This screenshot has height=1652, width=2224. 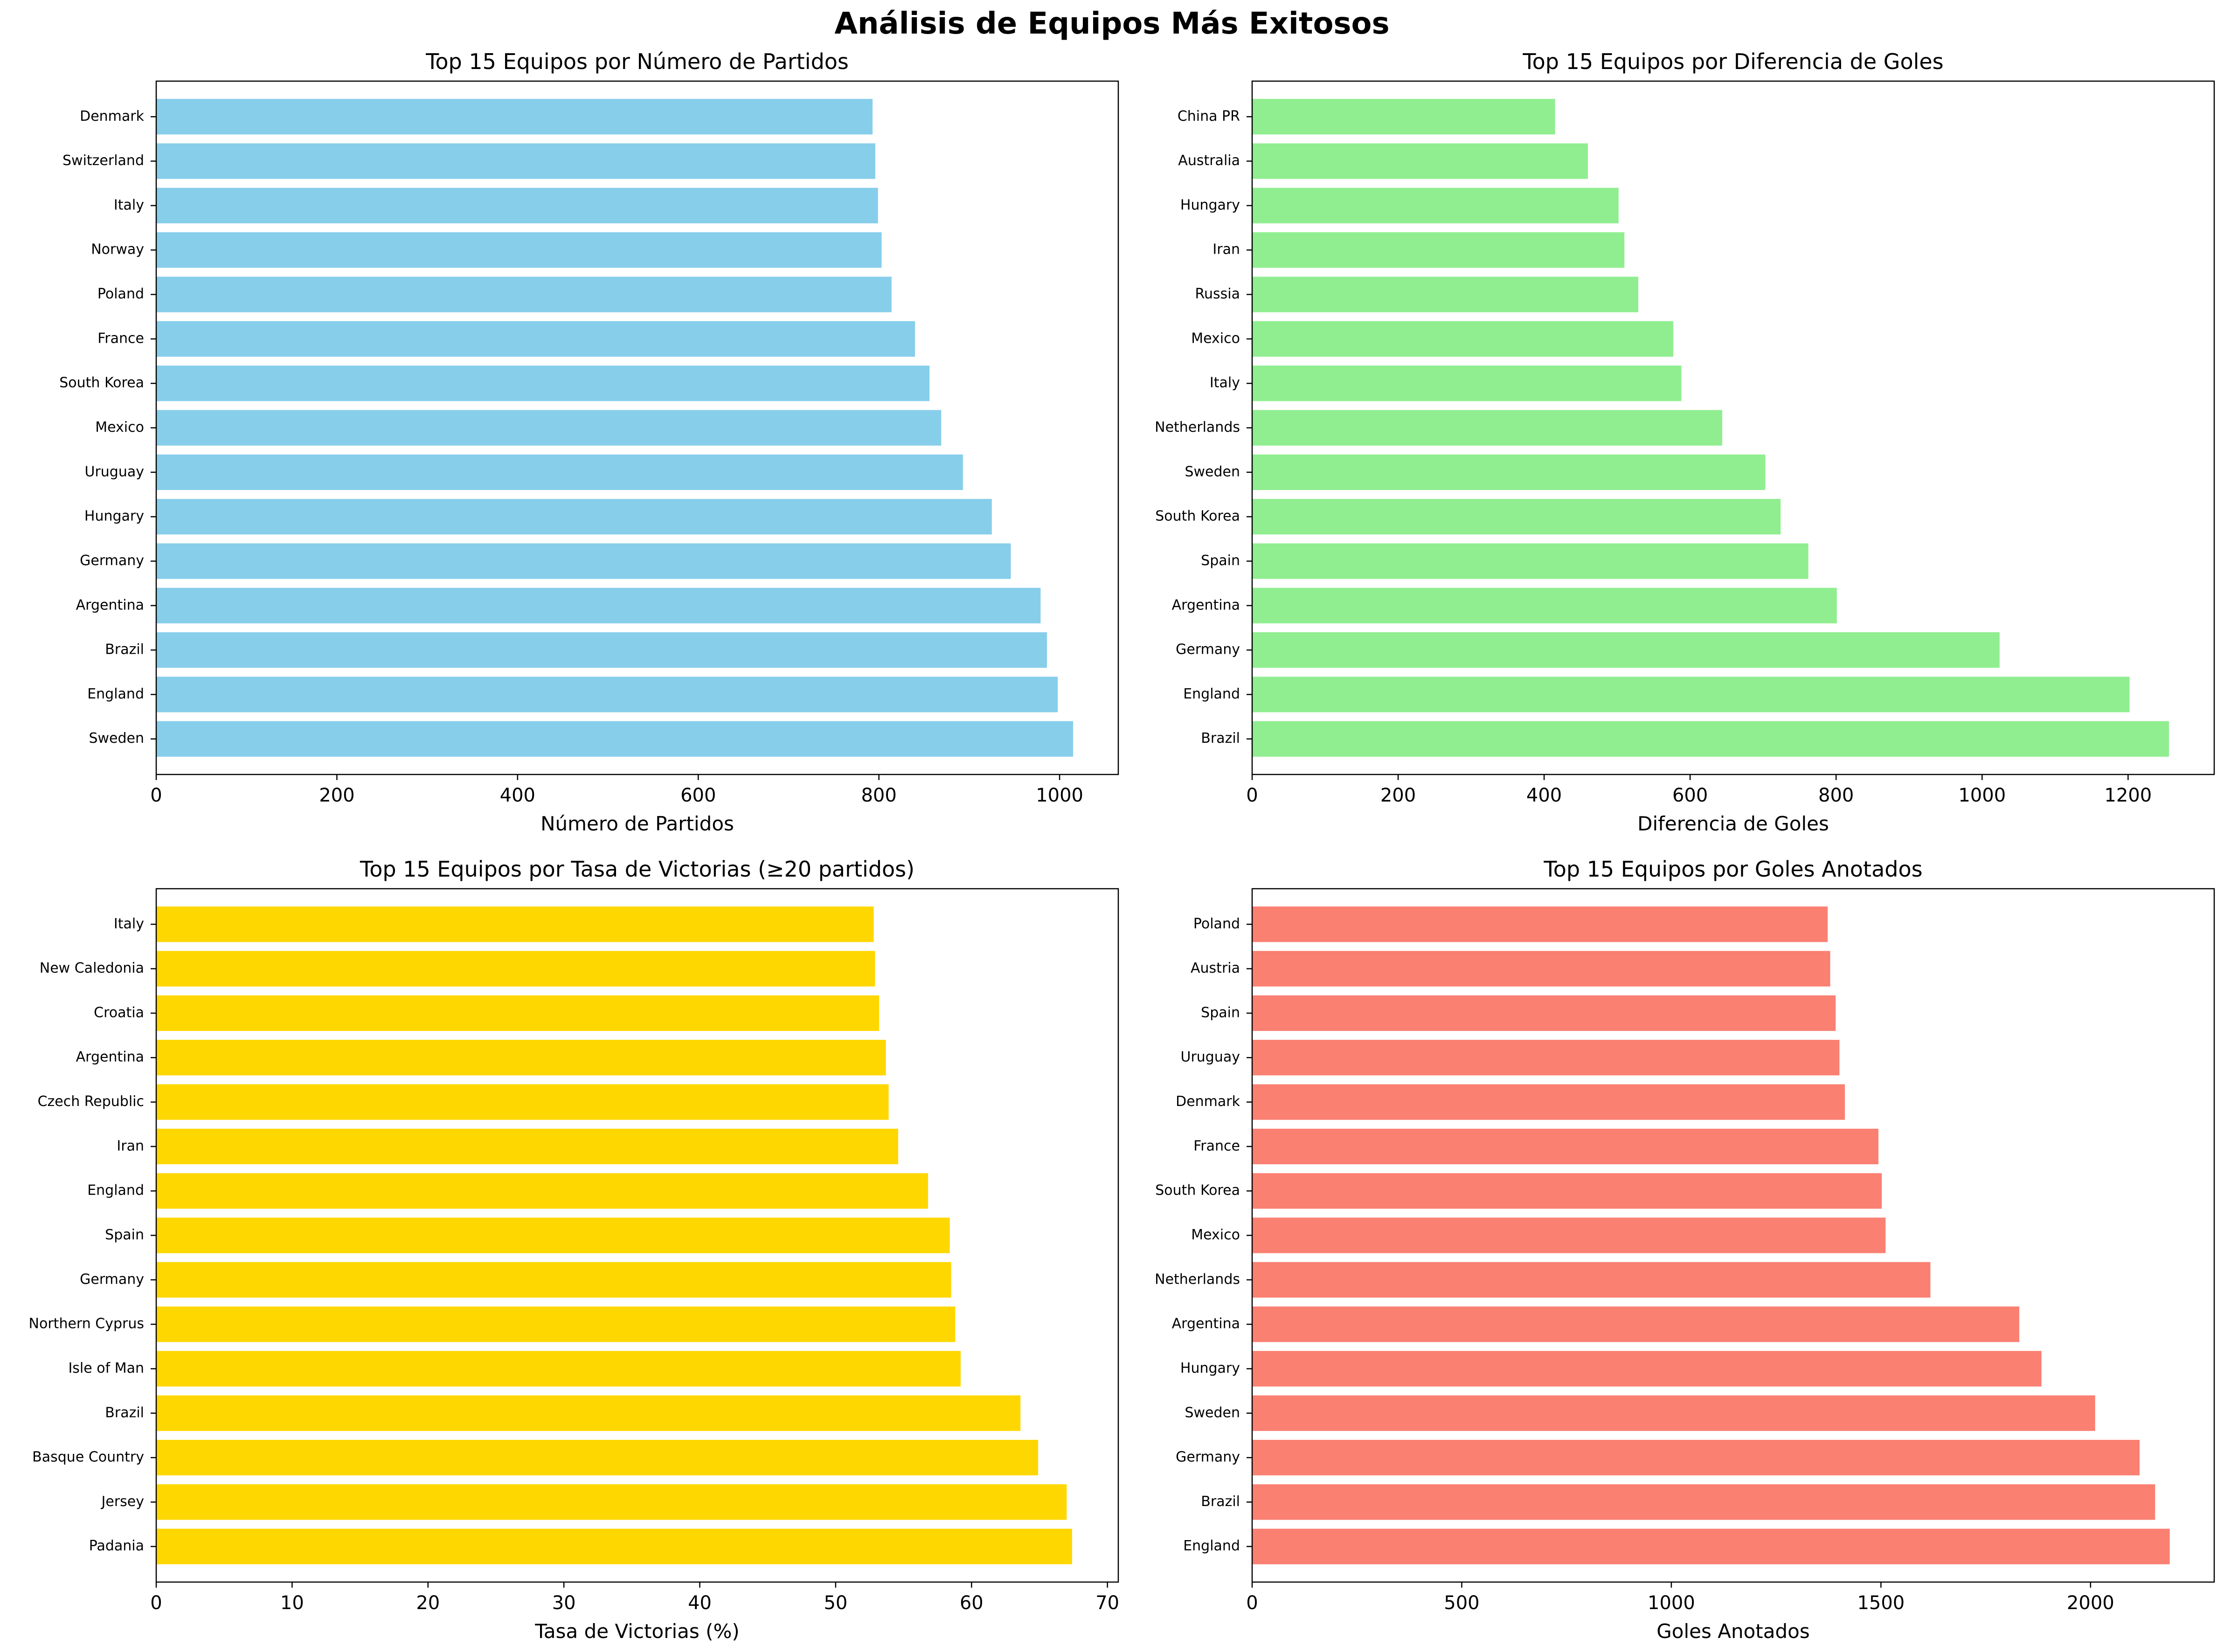 I want to click on y-tick-label: England, so click(x=1211, y=1546).